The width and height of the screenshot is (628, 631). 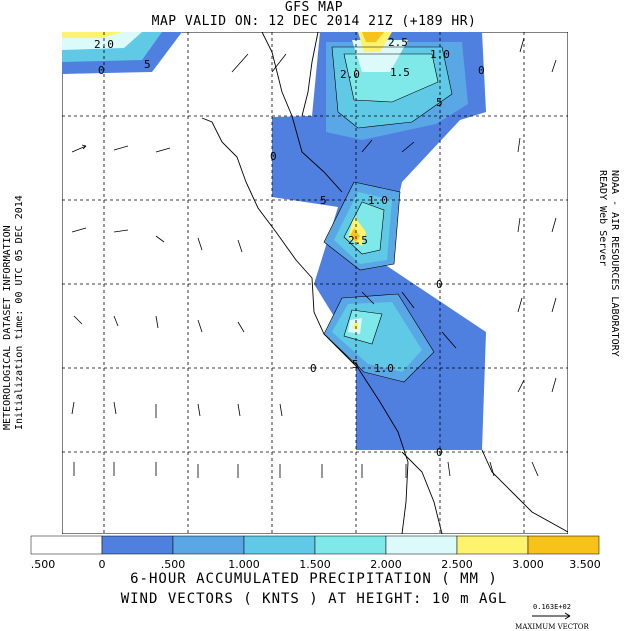 What do you see at coordinates (42, 564) in the screenshot?
I see `colorbar-tick-label: -.500` at bounding box center [42, 564].